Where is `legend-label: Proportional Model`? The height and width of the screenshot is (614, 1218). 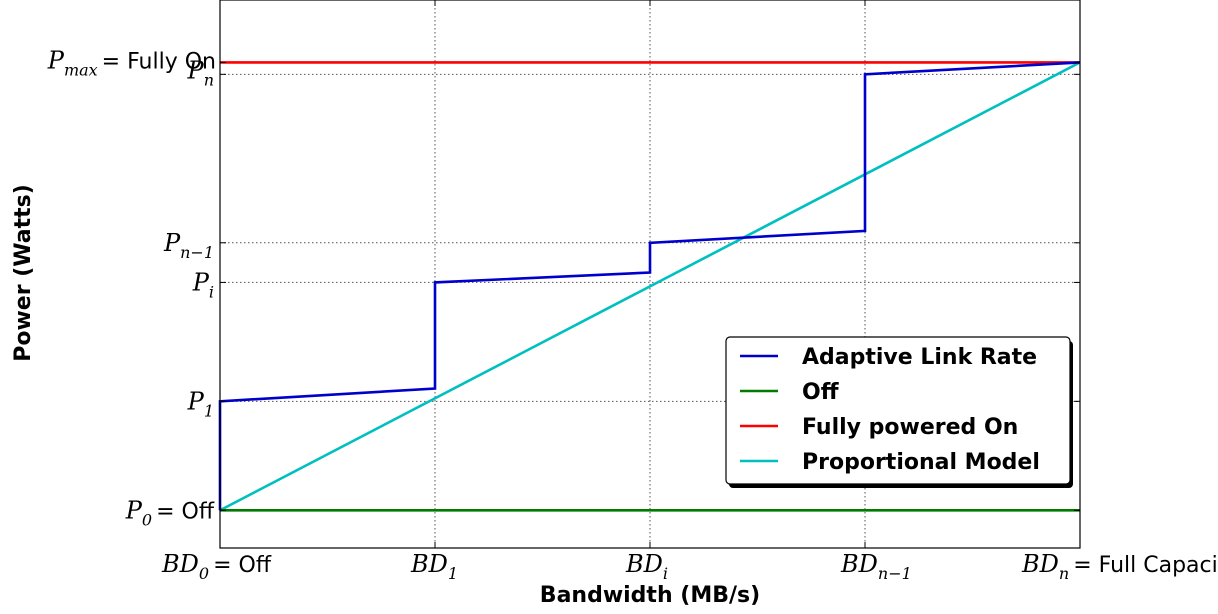
legend-label: Proportional Model is located at coordinates (921, 462).